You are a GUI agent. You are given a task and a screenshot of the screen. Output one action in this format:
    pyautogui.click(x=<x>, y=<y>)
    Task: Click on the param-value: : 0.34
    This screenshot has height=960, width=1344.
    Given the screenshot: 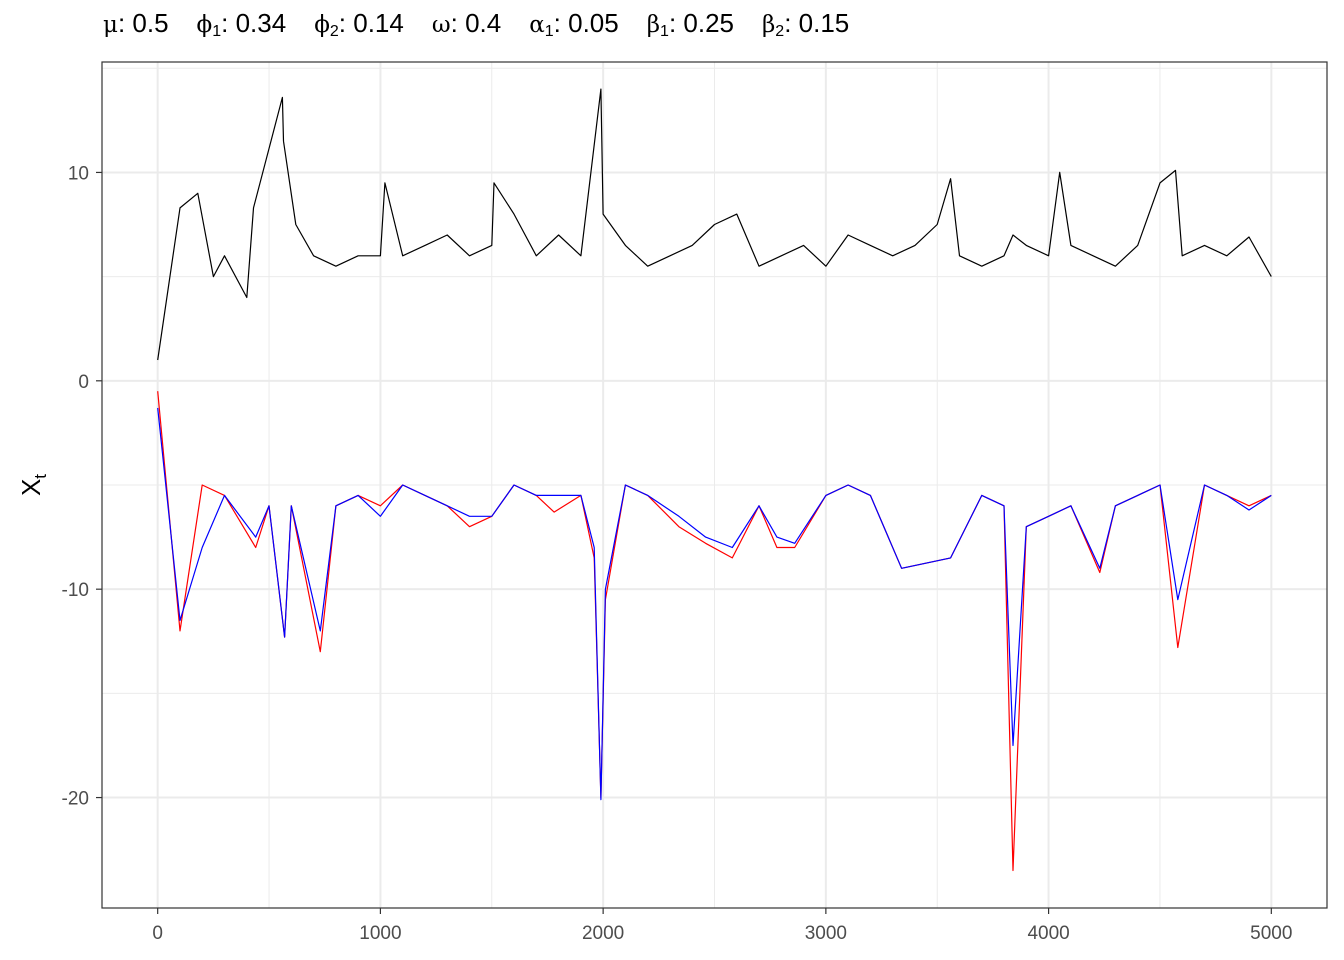 What is the action you would take?
    pyautogui.click(x=254, y=23)
    